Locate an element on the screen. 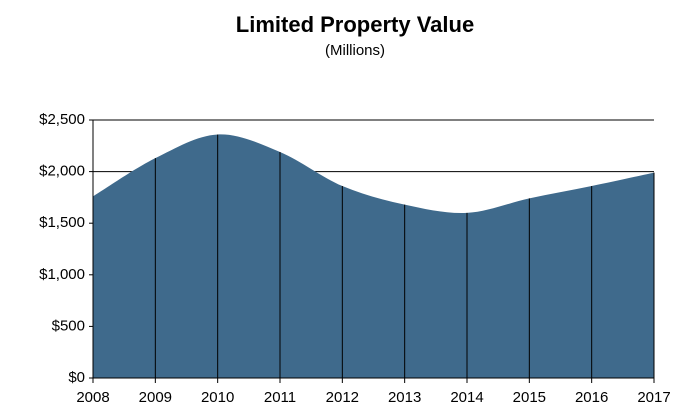  x-tick-label: 2010 is located at coordinates (217, 397).